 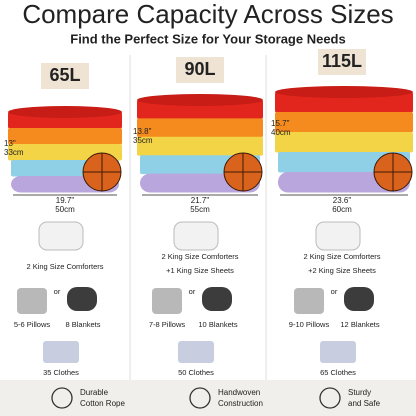 I want to click on title: Compare Capacity Across Sizes, so click(x=207, y=14).